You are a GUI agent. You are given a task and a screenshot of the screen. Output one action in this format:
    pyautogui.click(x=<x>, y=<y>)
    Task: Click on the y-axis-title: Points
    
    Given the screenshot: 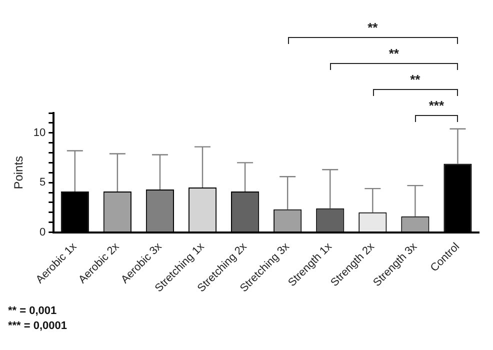 What is the action you would take?
    pyautogui.click(x=19, y=173)
    